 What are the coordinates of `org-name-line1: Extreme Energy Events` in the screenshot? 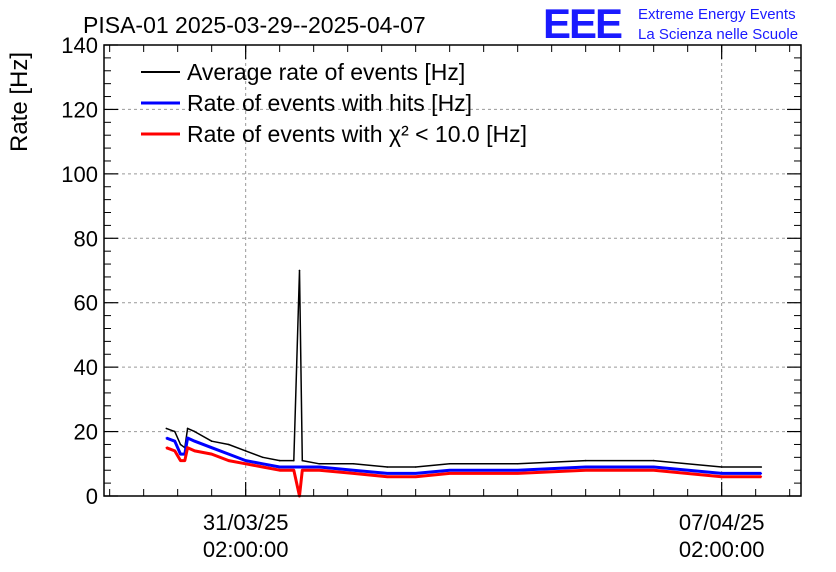 It's located at (717, 14).